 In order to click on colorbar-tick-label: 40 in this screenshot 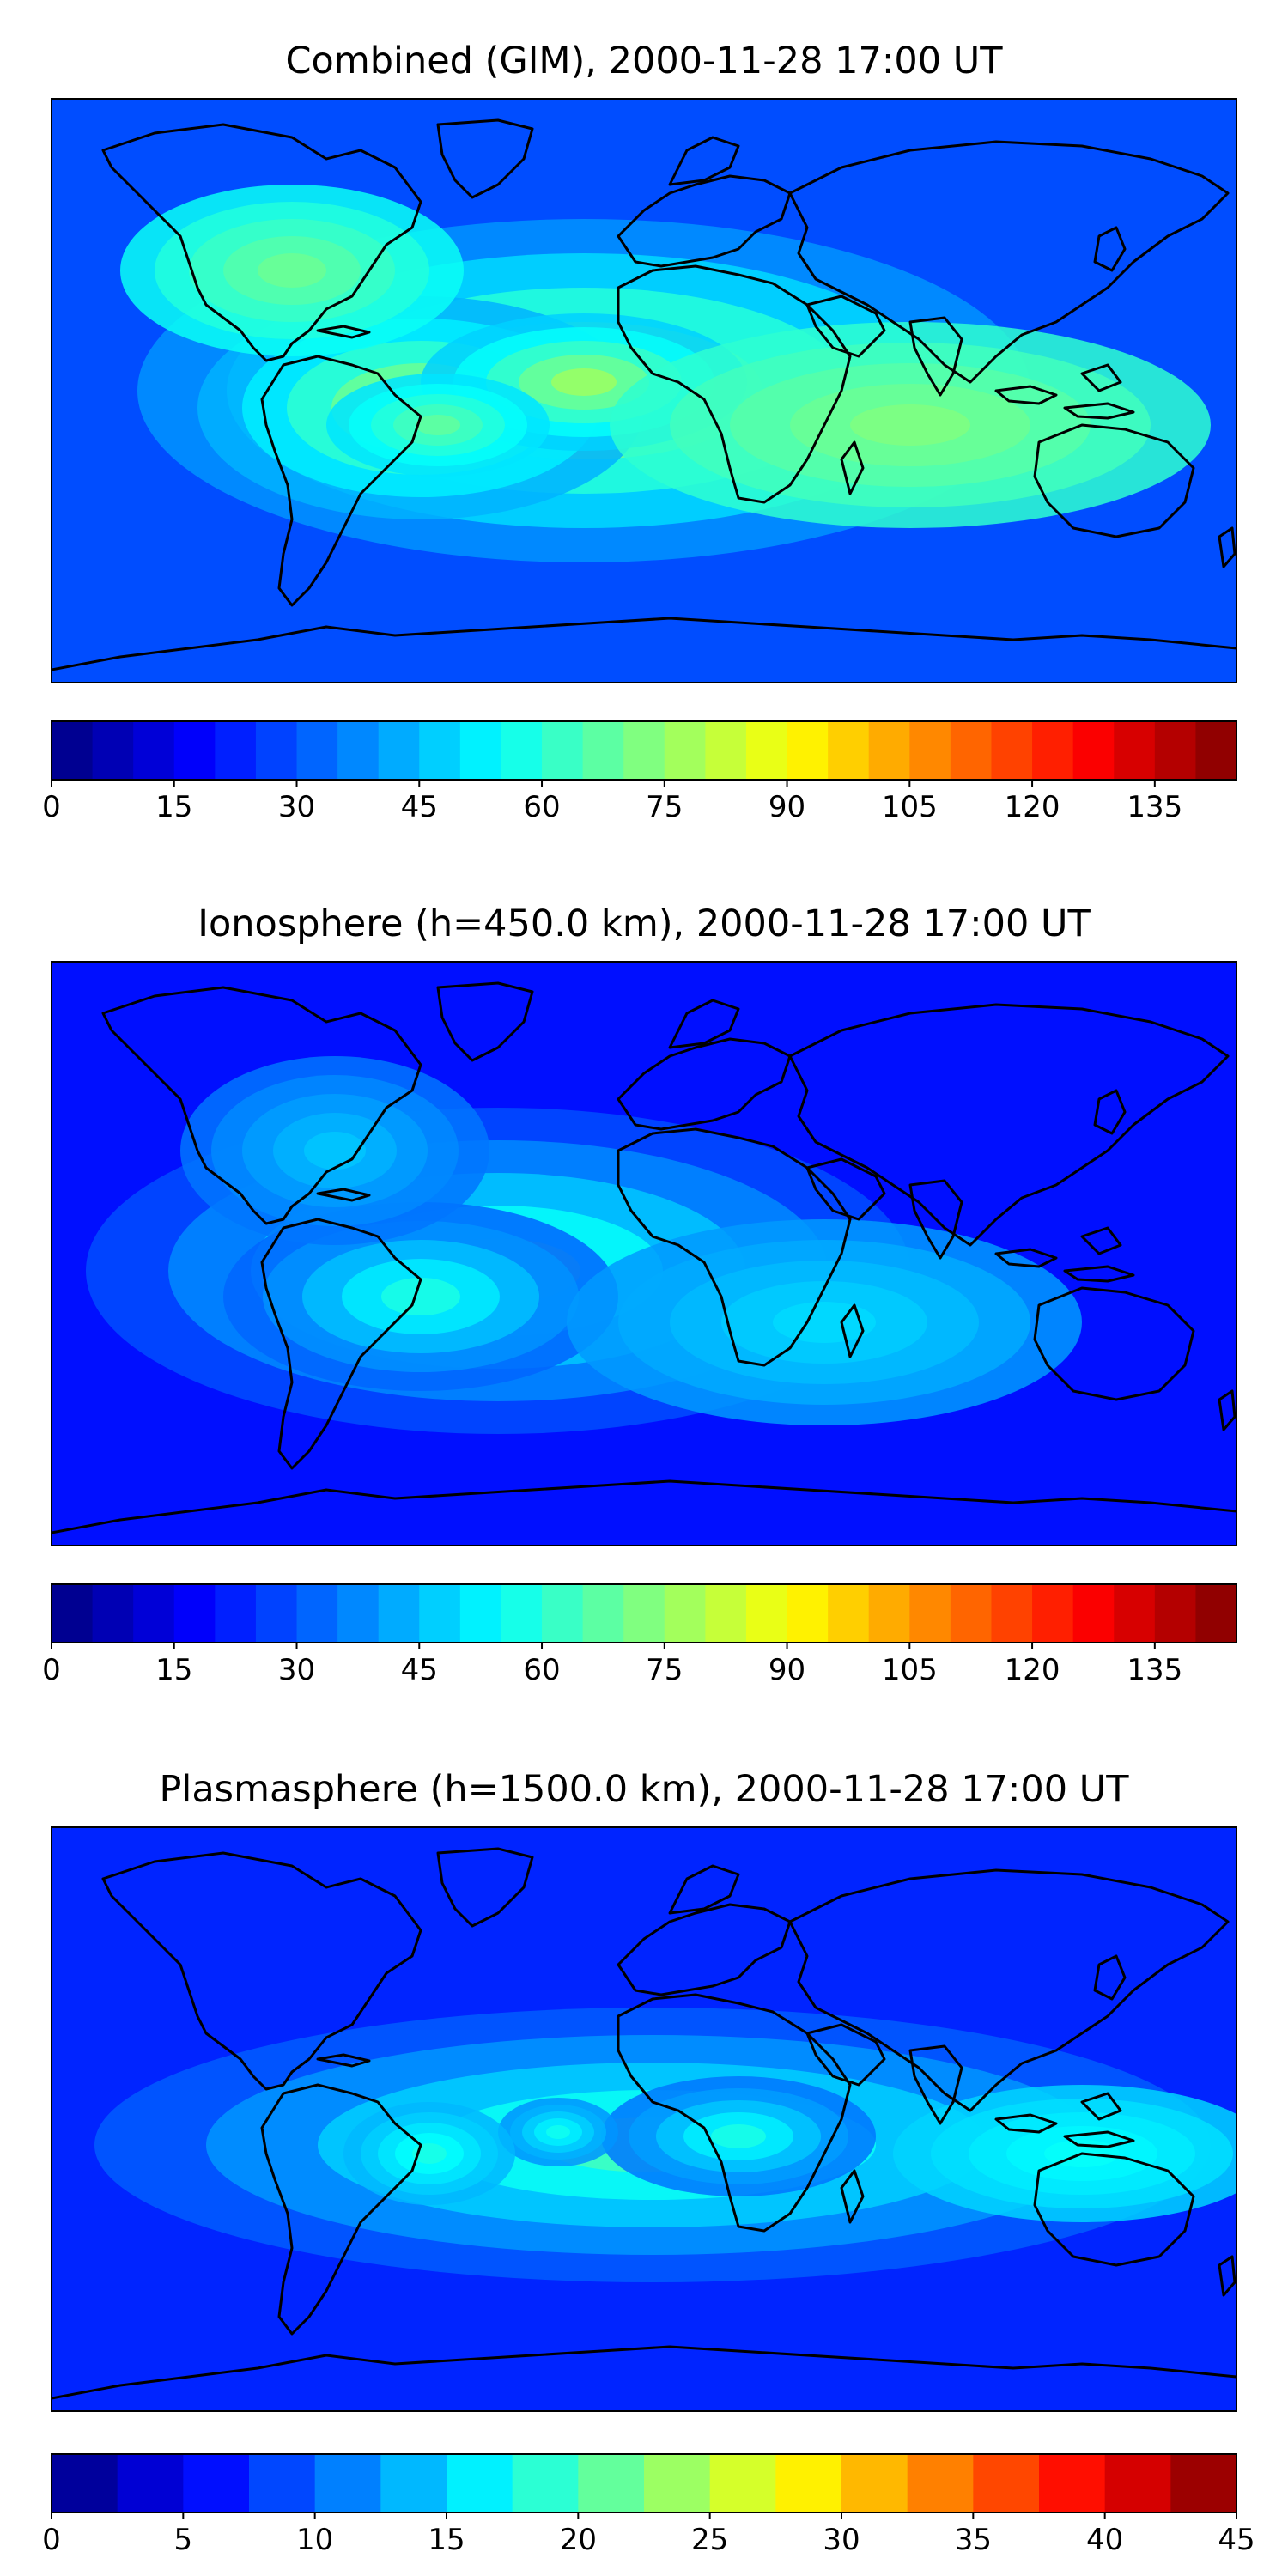, I will do `click(1105, 2540)`.